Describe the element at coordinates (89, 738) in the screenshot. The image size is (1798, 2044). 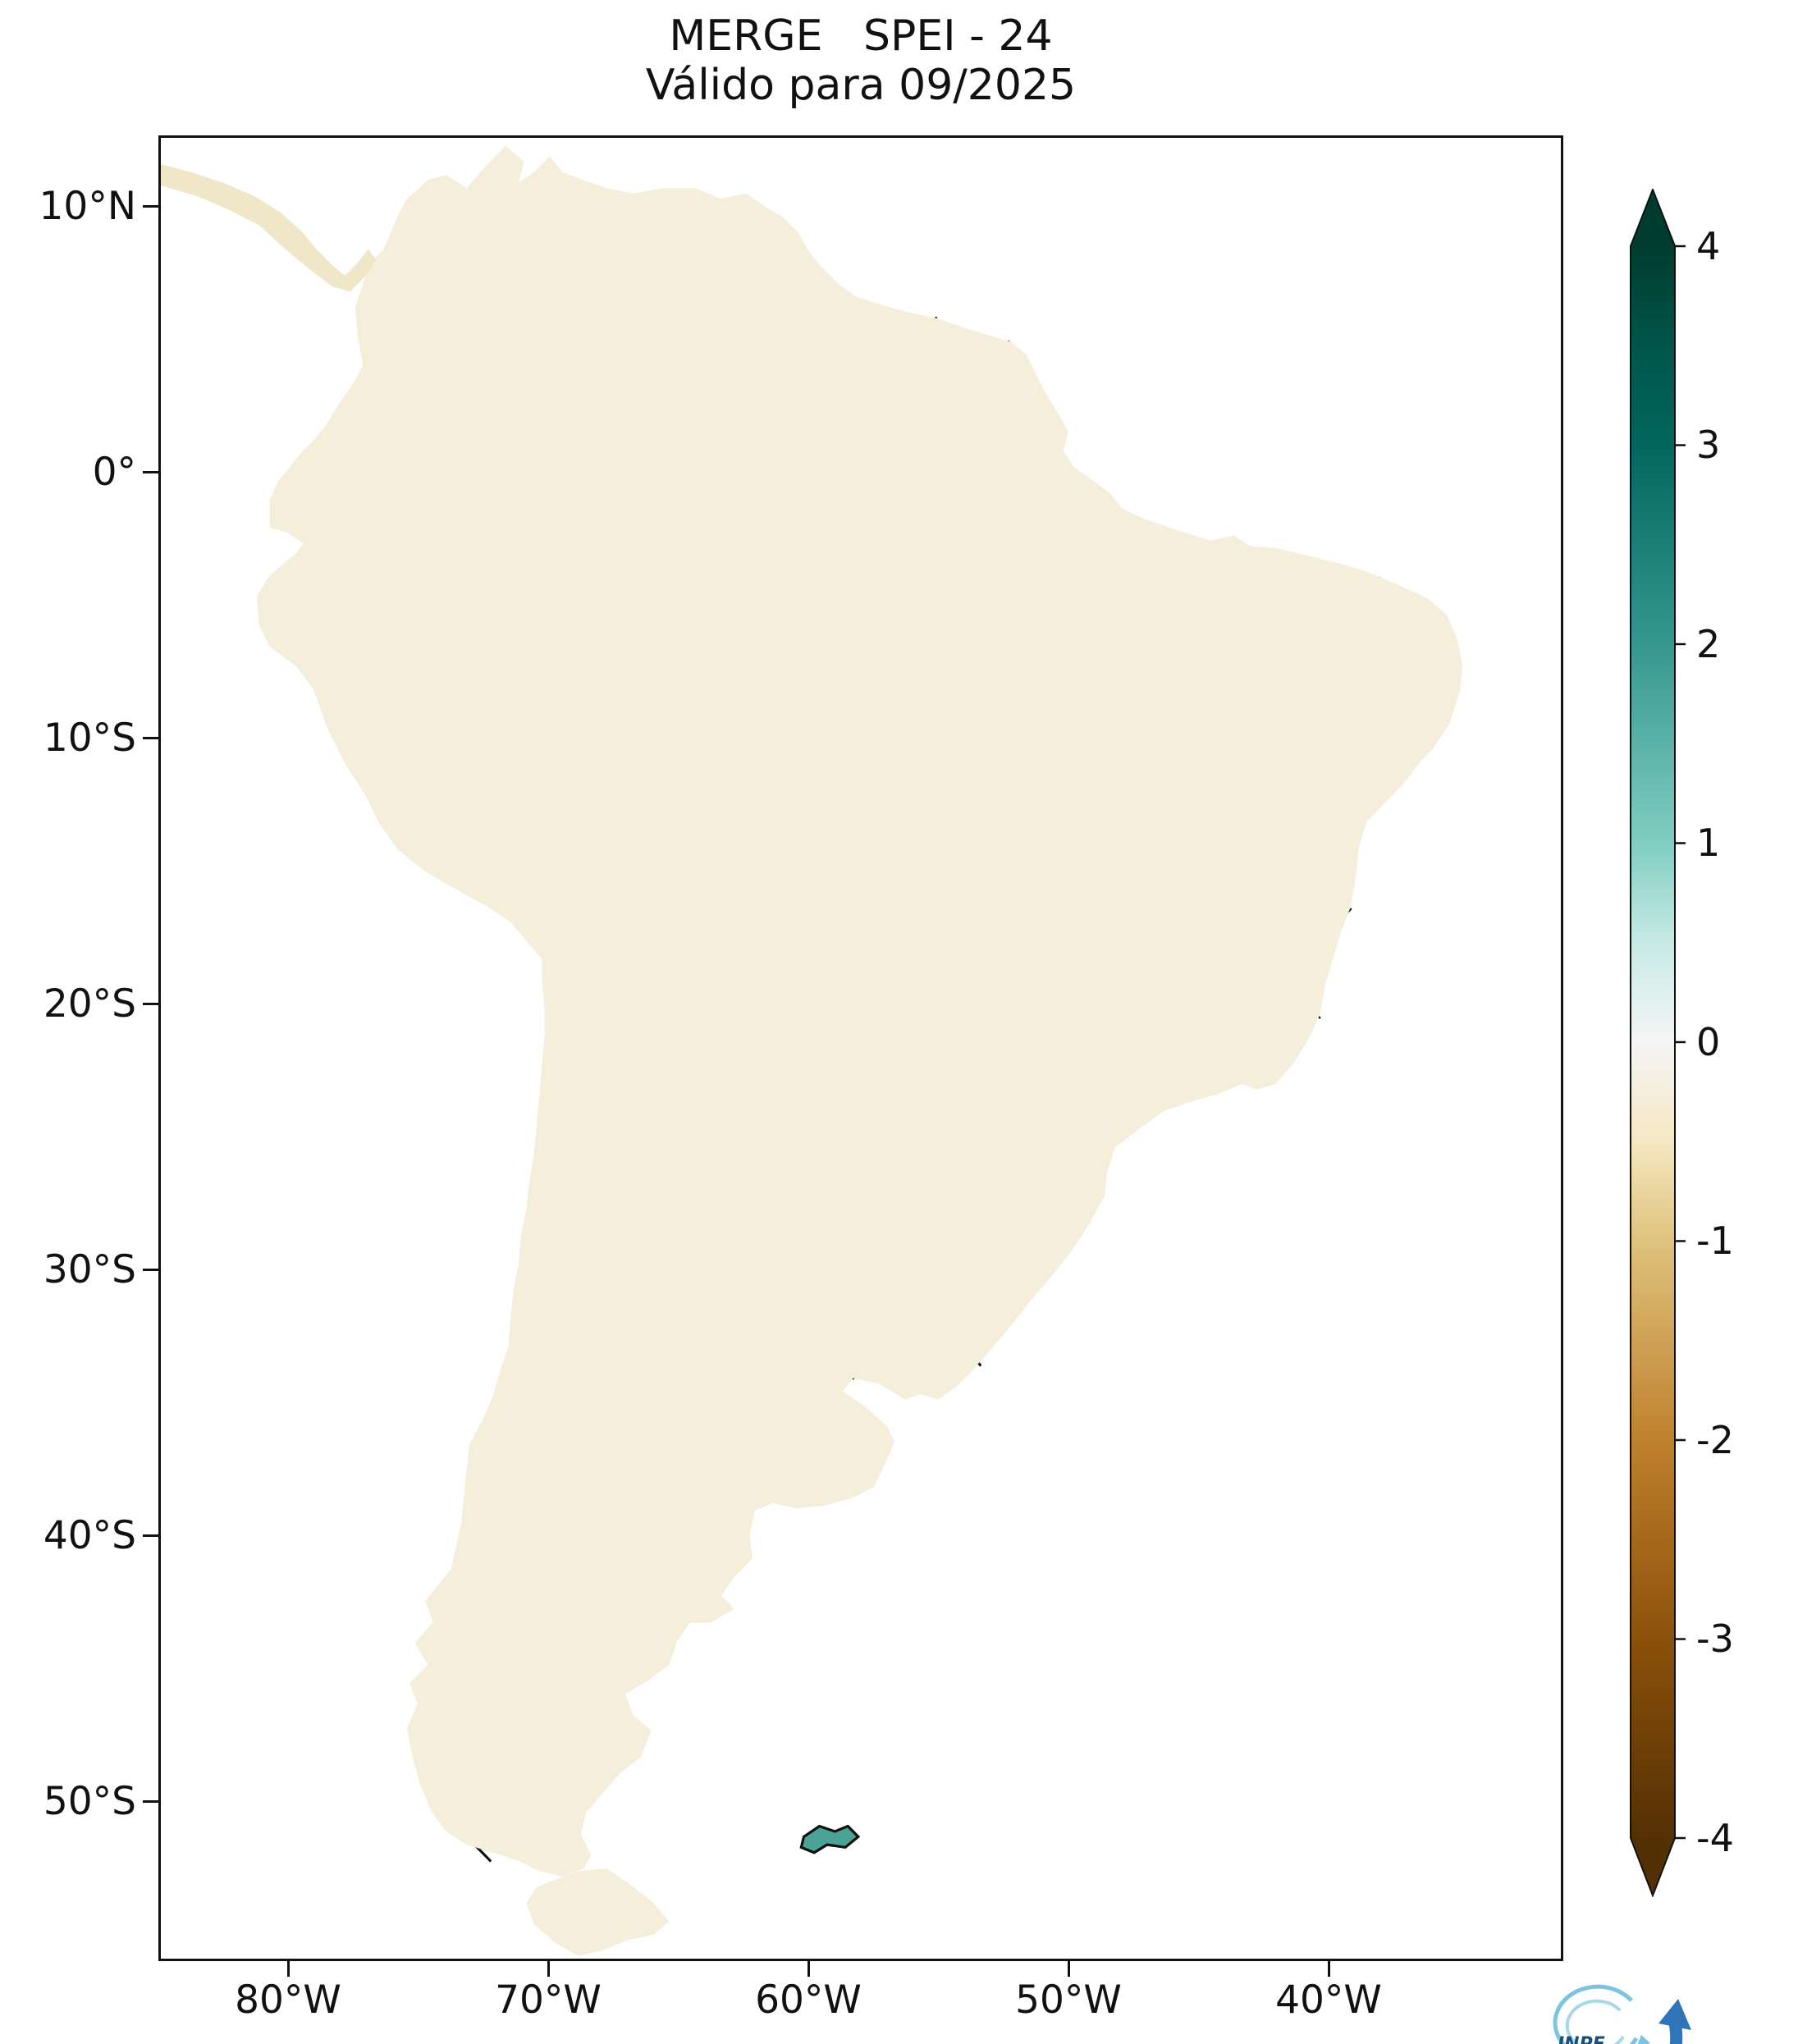
I see `y-axis-label-10s: 10°S` at that location.